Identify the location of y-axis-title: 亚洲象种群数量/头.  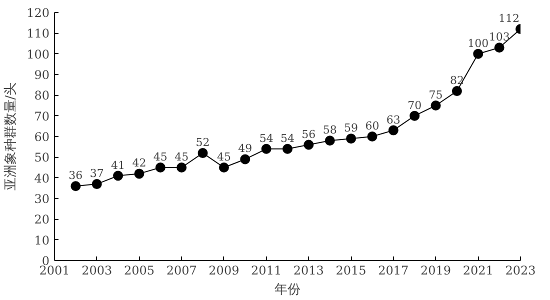
(11, 136).